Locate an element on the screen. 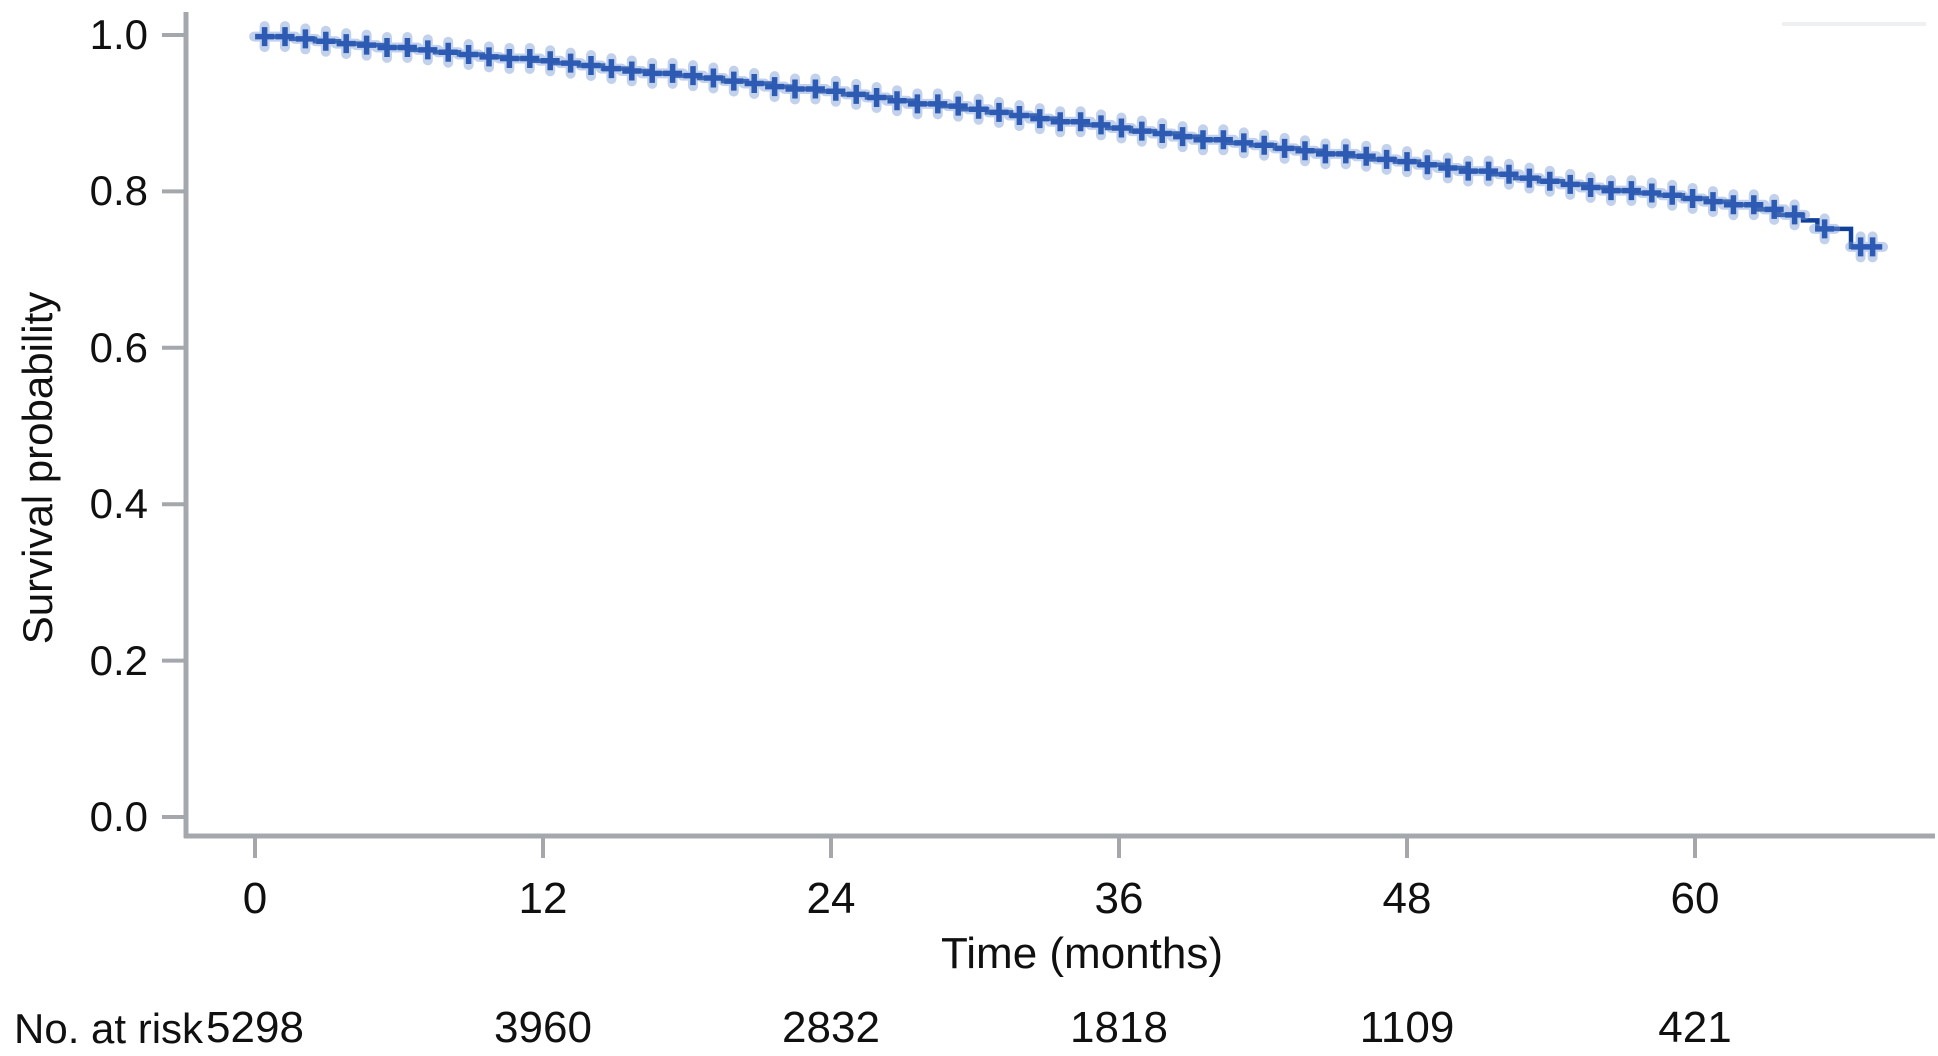 The image size is (1938, 1056). y-tick-label: 0.0 is located at coordinates (118, 816).